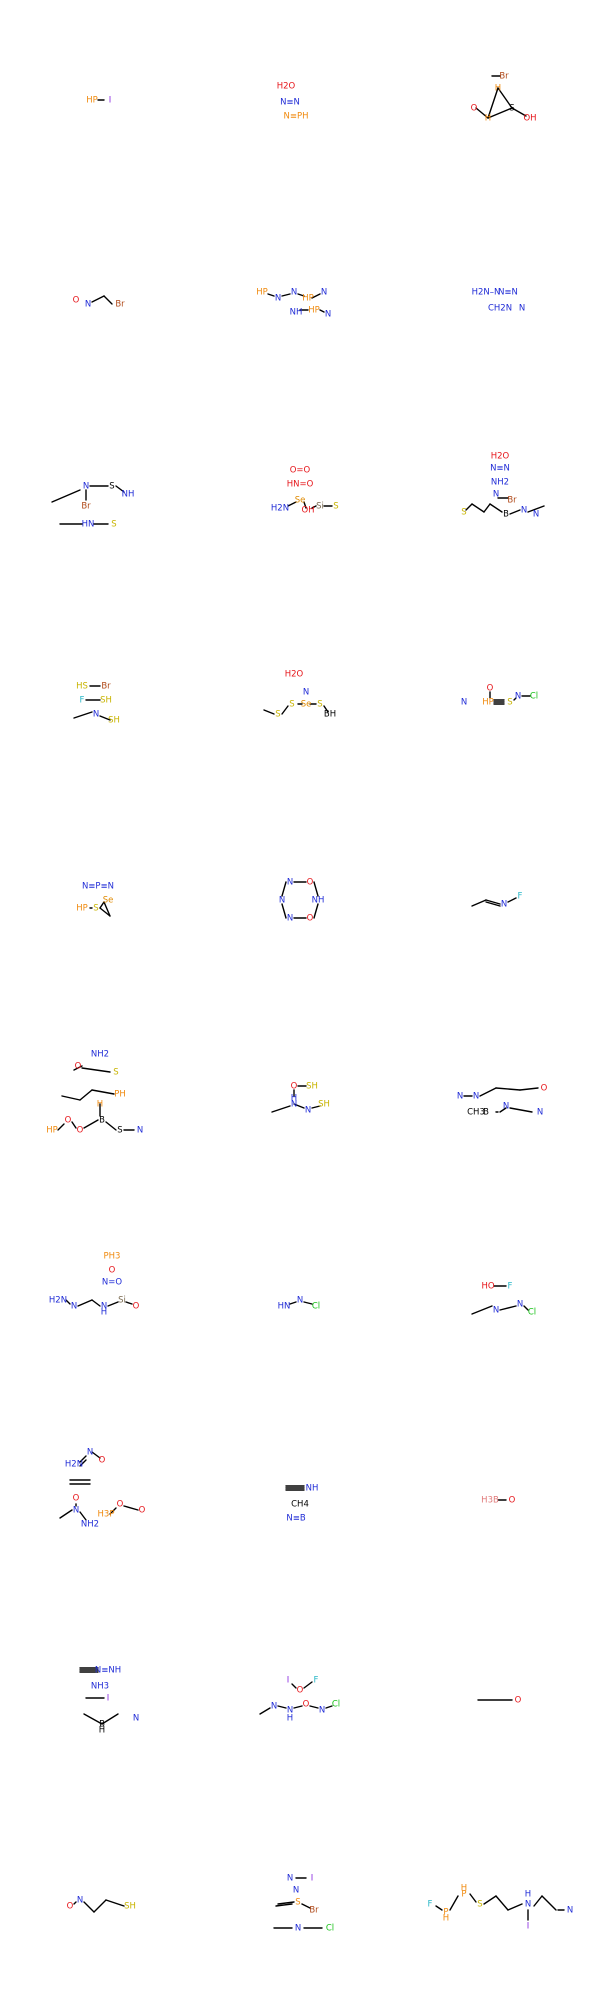 The height and width of the screenshot is (2005, 600). I want to click on molecule-15: NF, so click(497, 901).